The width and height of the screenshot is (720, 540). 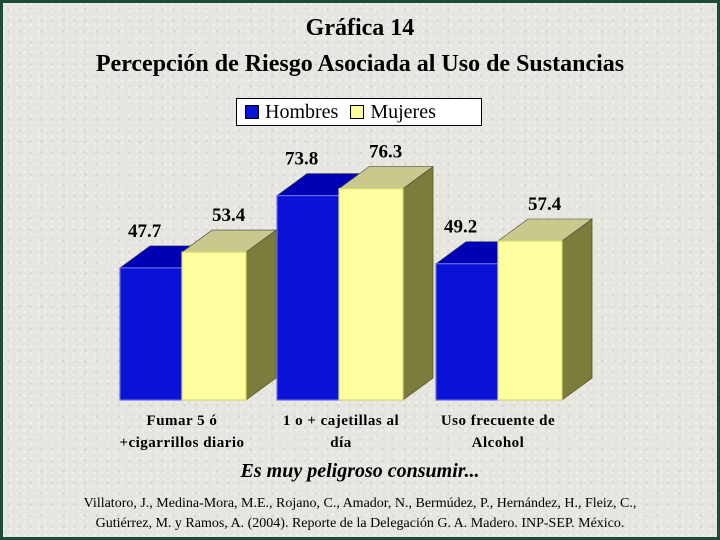 What do you see at coordinates (498, 443) in the screenshot?
I see `category-label-line: Alcohol` at bounding box center [498, 443].